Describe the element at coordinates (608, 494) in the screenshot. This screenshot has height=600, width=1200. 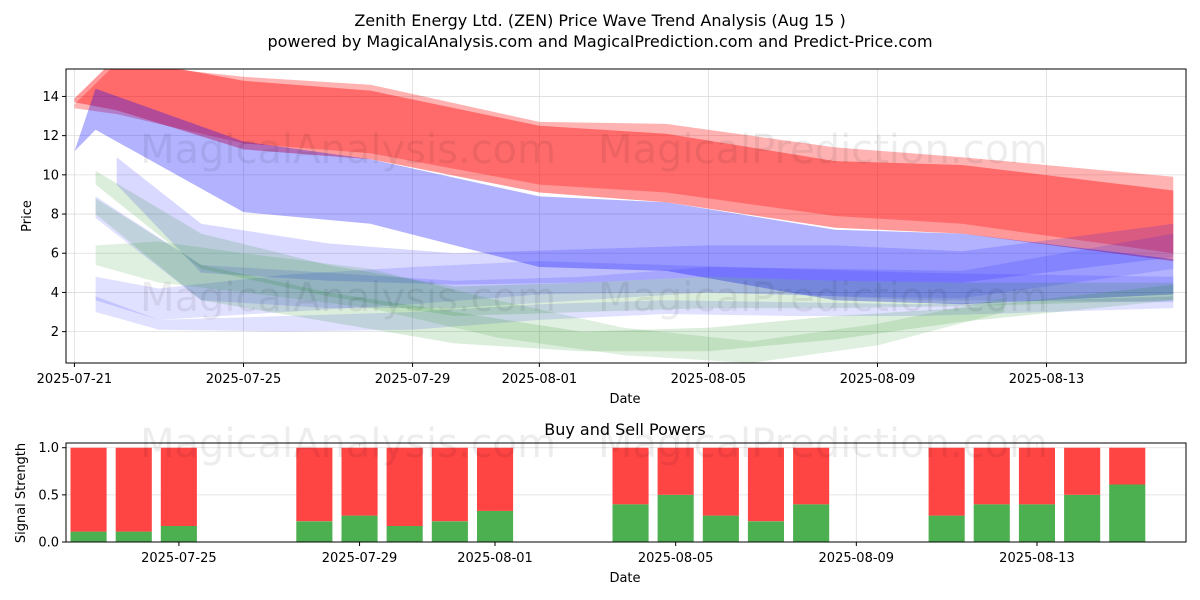
I see `signal-bars` at that location.